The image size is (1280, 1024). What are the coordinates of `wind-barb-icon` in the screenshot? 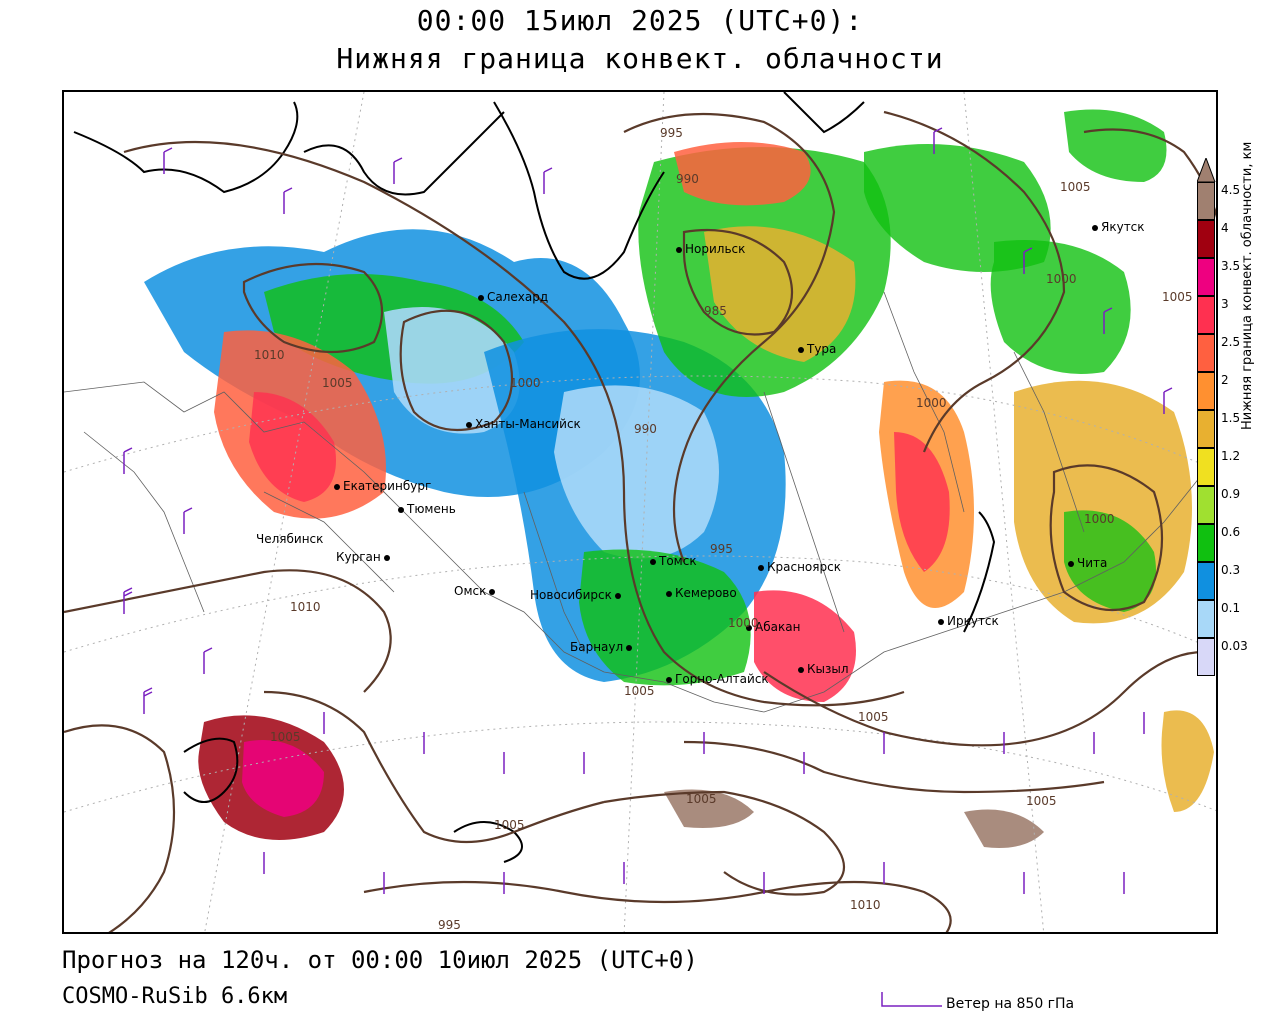 It's located at (911, 999).